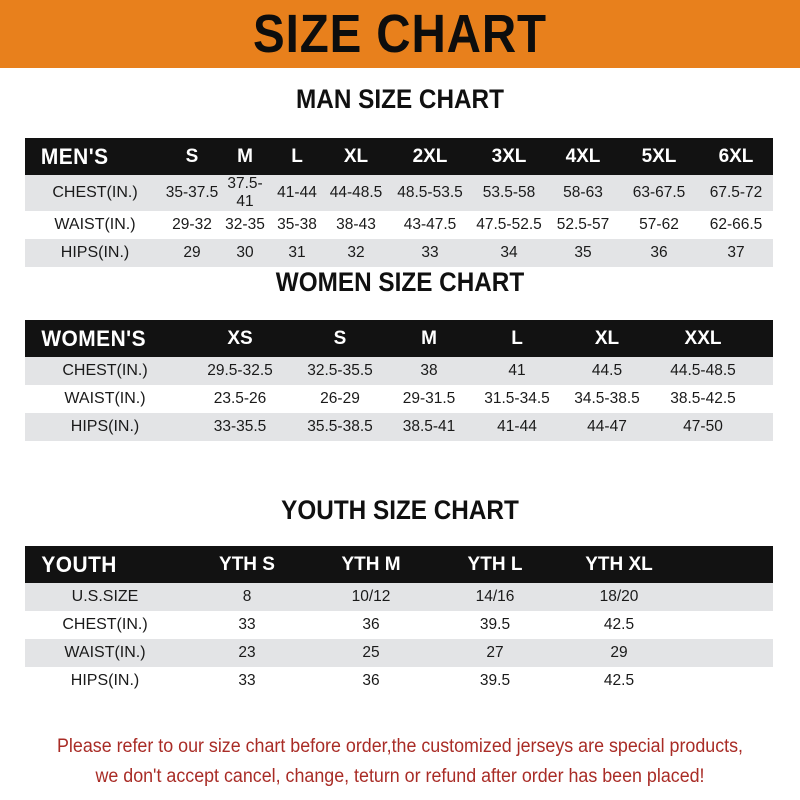 This screenshot has height=800, width=800. Describe the element at coordinates (509, 192) in the screenshot. I see `table-cell: 53.5-58` at that location.